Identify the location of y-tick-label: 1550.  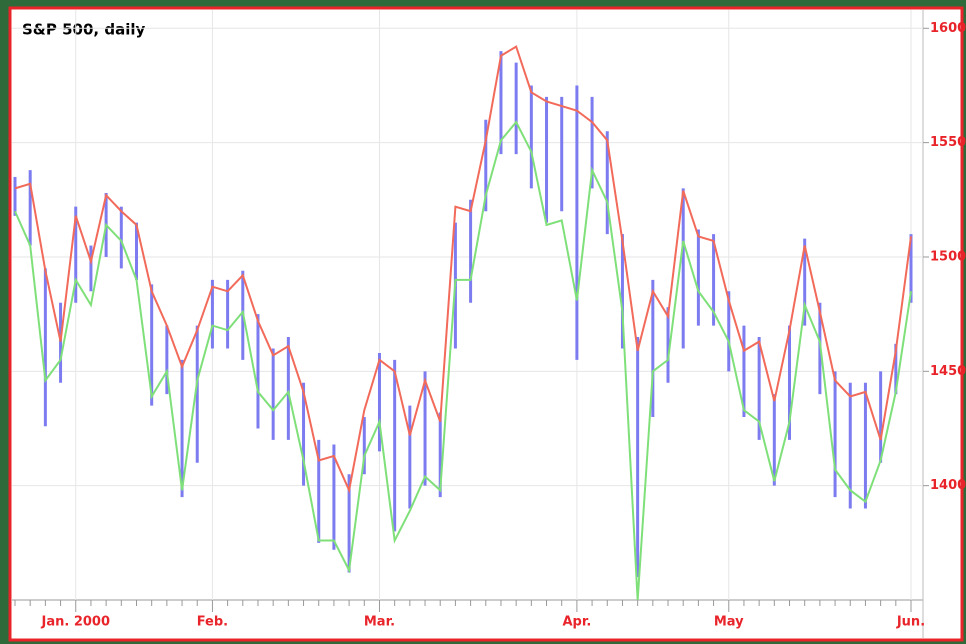
(948, 142).